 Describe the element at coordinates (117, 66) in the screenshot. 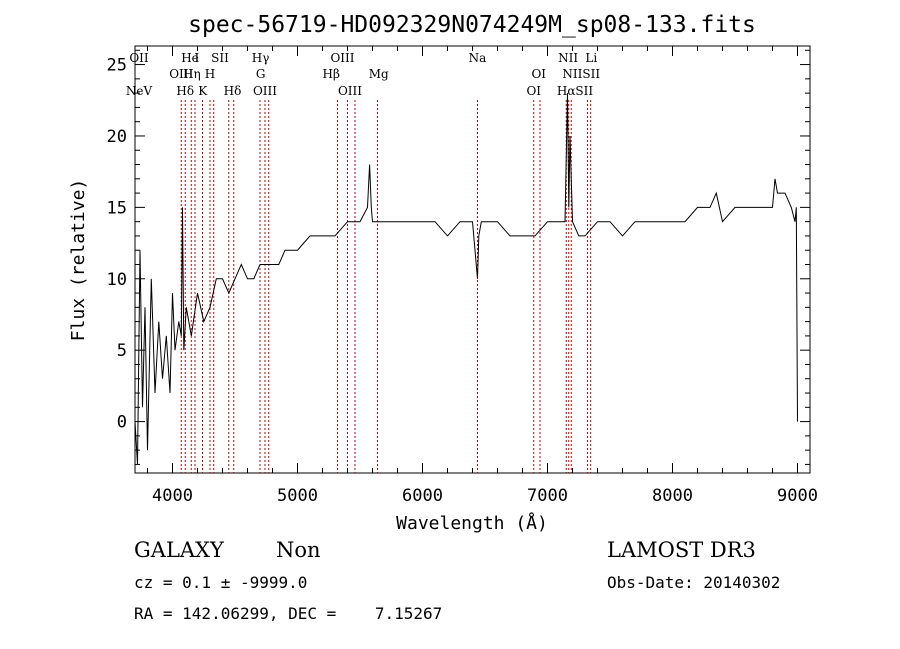

I see `y-tick-label: 25` at that location.